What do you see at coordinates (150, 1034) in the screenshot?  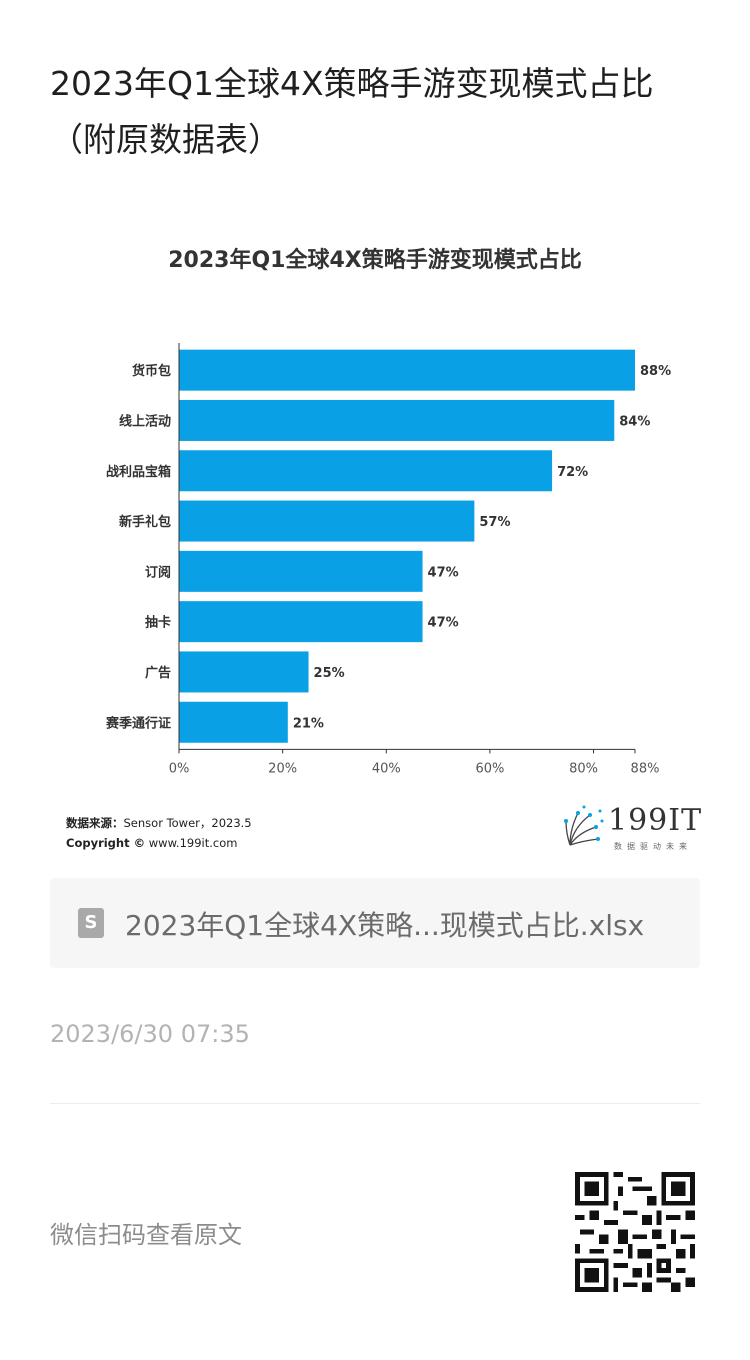 I see `publish-timestamp: 2023/6/30 07:35` at bounding box center [150, 1034].